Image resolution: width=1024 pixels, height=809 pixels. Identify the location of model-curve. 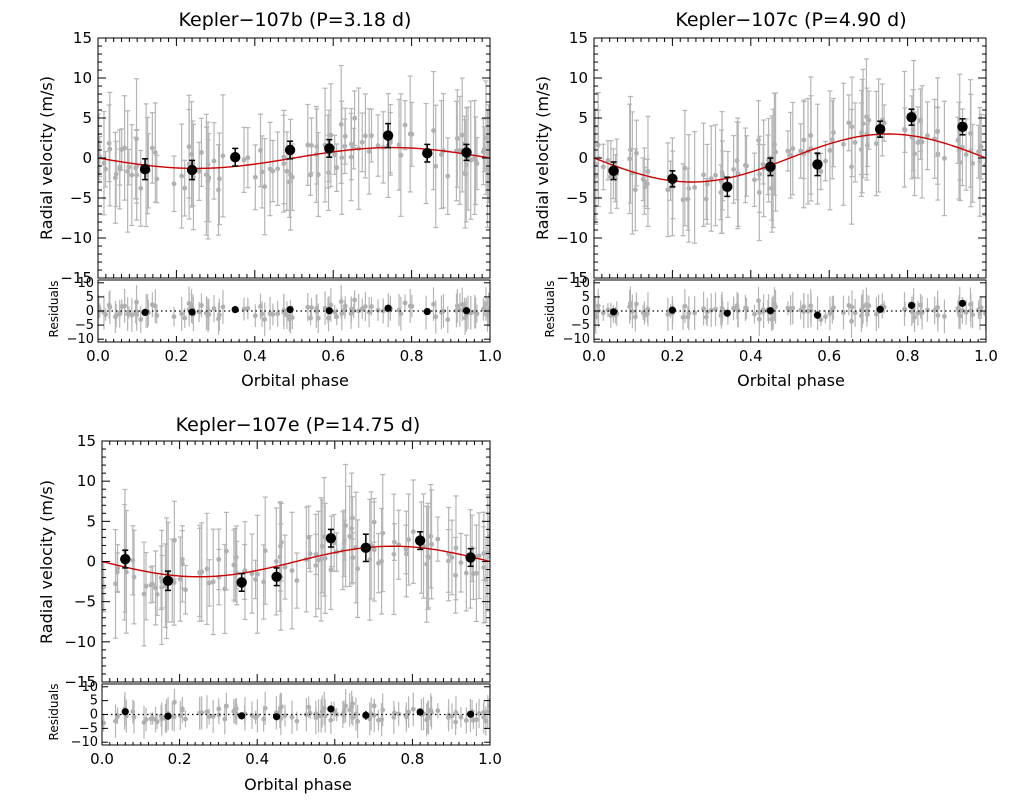
(296, 561).